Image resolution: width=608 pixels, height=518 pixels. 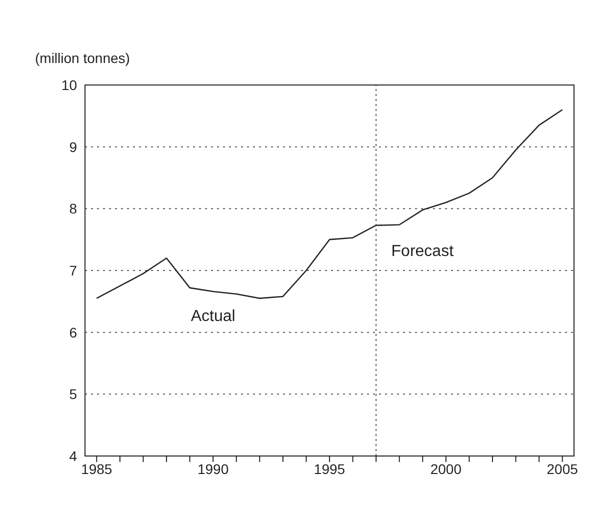 What do you see at coordinates (73, 332) in the screenshot?
I see `y-tick-label: 6` at bounding box center [73, 332].